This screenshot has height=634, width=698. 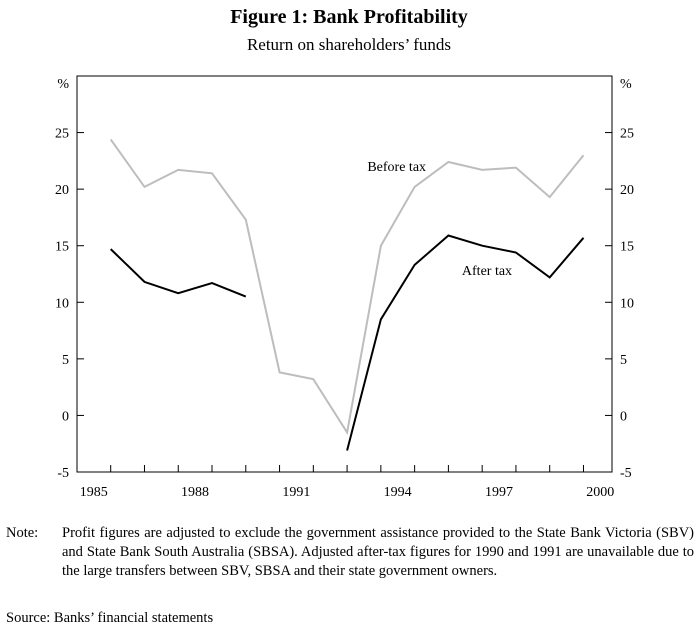 What do you see at coordinates (195, 492) in the screenshot?
I see `x-tick-label: 1988` at bounding box center [195, 492].